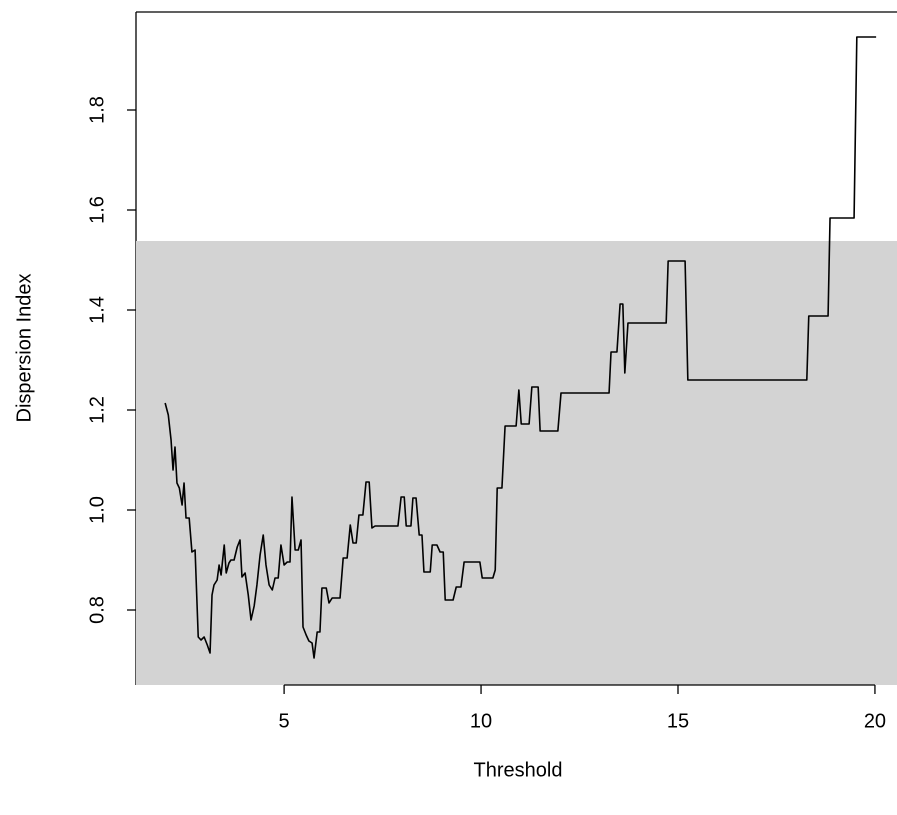 The image size is (897, 815). What do you see at coordinates (24, 348) in the screenshot?
I see `y-axis-label: Dispersion Index` at bounding box center [24, 348].